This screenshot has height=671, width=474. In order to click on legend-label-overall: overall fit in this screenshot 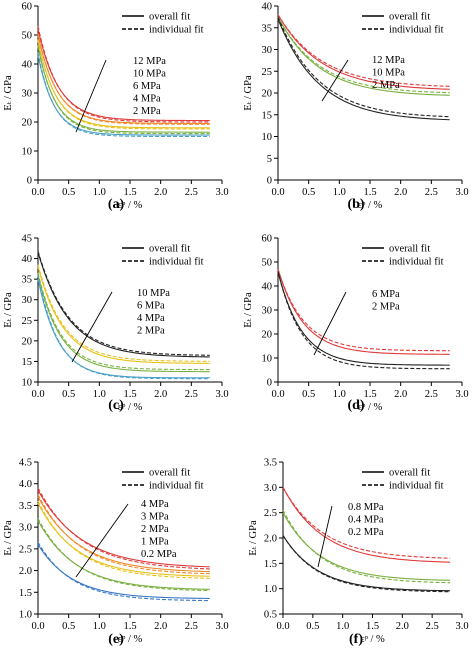, I will do `click(409, 17)`.